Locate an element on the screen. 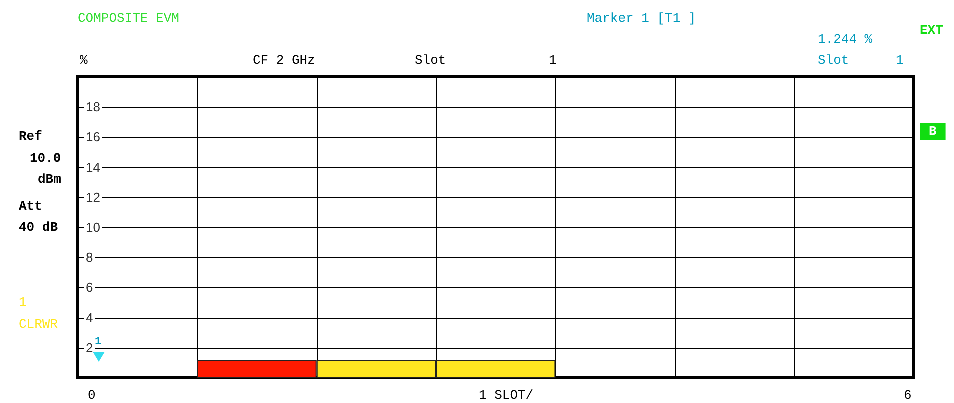  y-axis-title: % is located at coordinates (84, 60).